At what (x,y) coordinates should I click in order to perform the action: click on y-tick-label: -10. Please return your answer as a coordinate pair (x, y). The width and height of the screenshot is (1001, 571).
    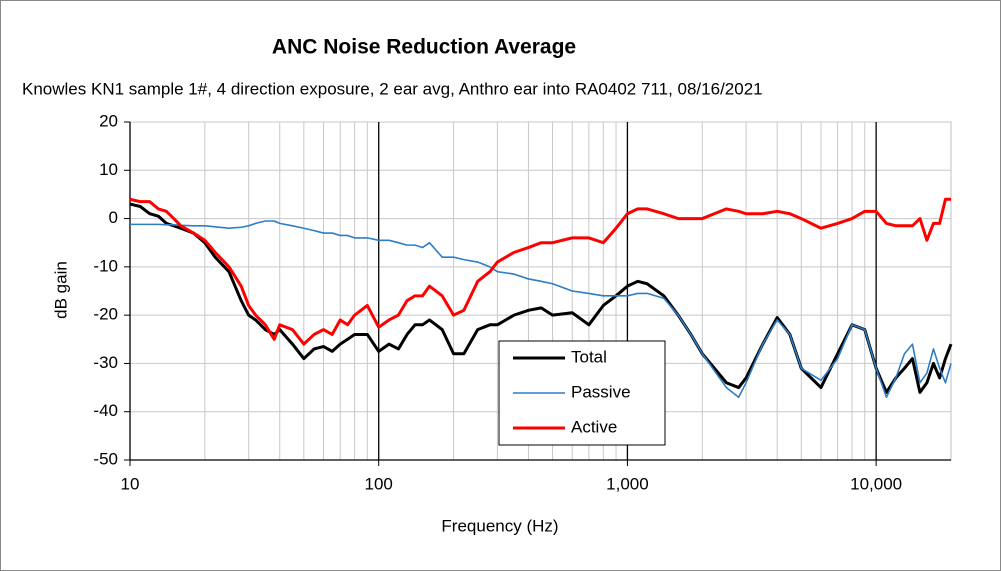
    Looking at the image, I should click on (105, 265).